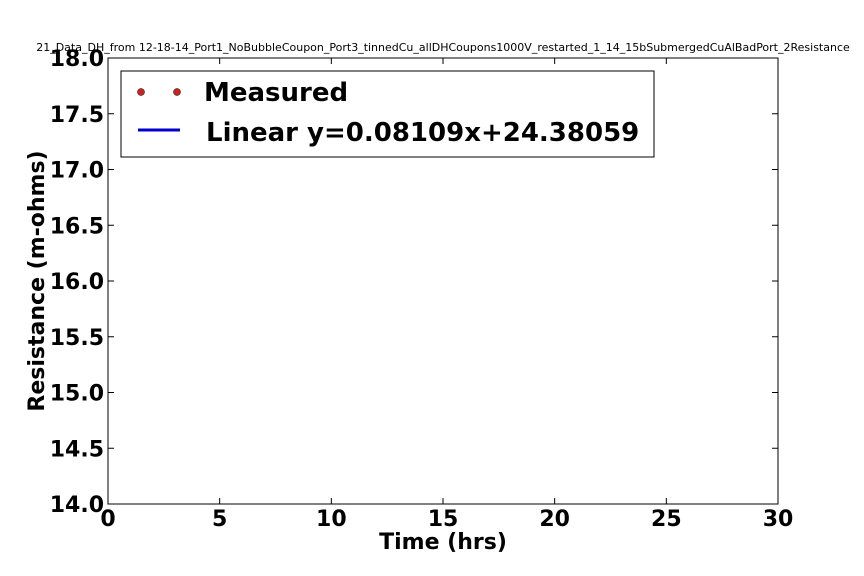 This screenshot has width=864, height=576. What do you see at coordinates (77, 115) in the screenshot?
I see `y-tick-label: 17.5` at bounding box center [77, 115].